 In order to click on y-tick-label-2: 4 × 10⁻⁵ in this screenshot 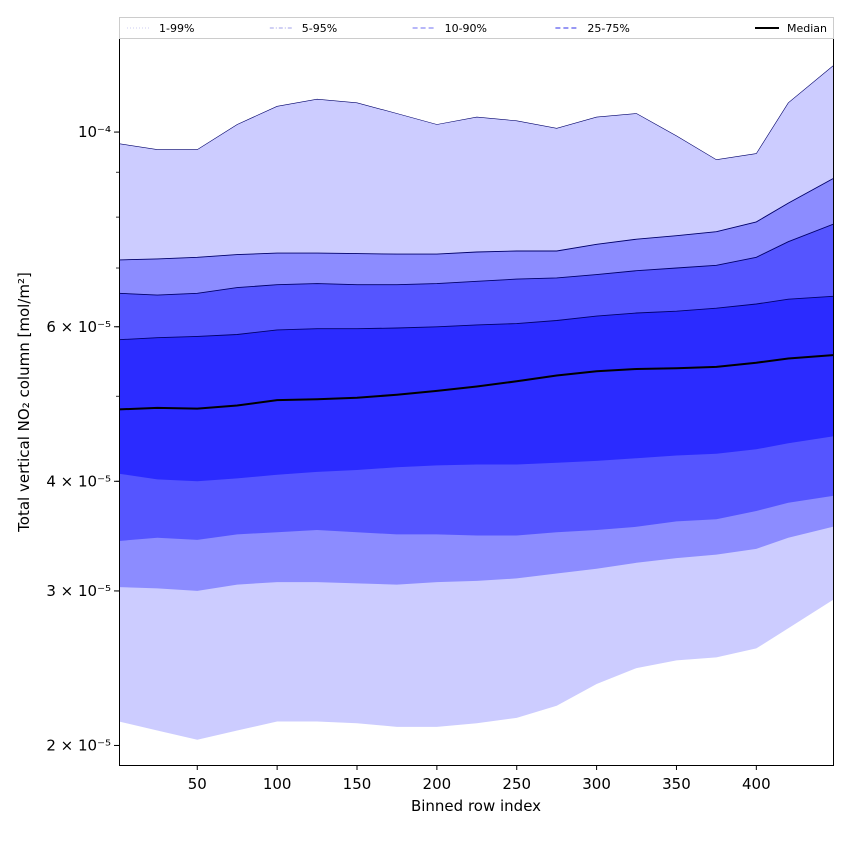, I will do `click(78, 481)`.